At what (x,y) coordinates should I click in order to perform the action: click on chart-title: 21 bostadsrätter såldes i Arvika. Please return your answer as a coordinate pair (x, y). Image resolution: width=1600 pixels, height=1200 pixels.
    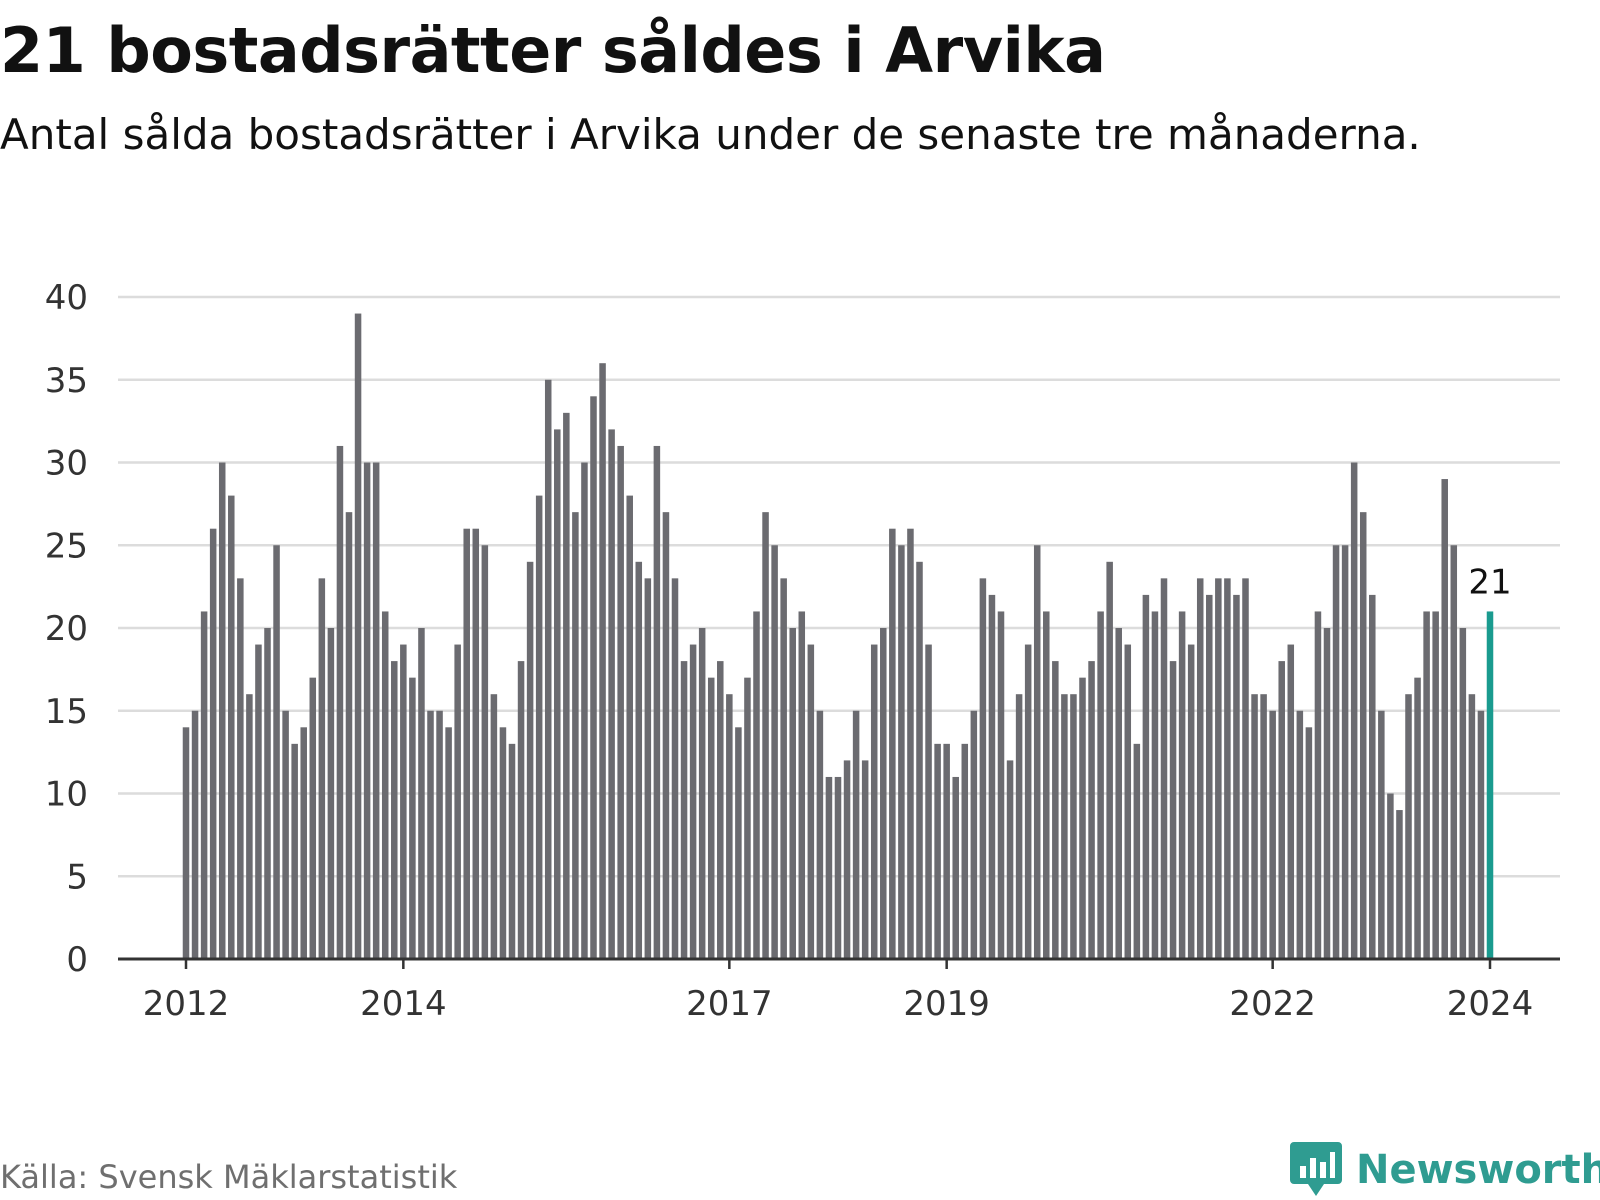
    Looking at the image, I should click on (553, 50).